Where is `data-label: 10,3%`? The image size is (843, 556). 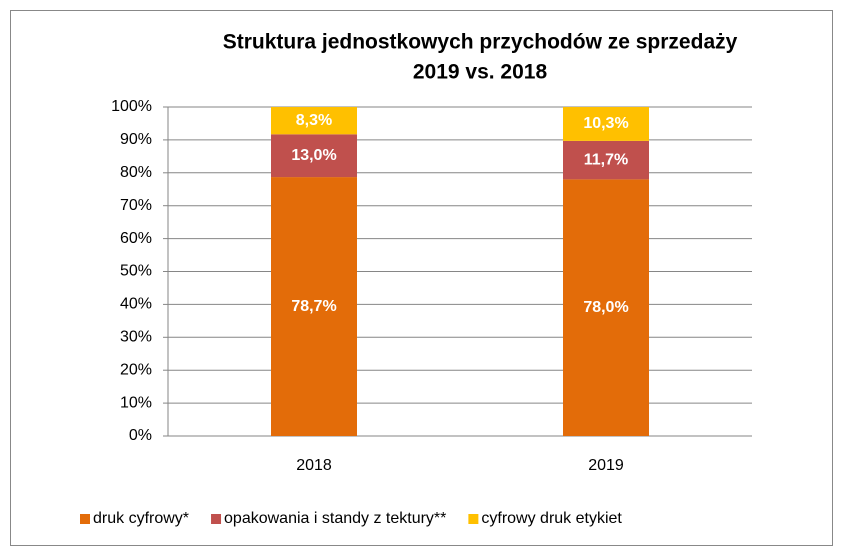
data-label: 10,3% is located at coordinates (605, 123).